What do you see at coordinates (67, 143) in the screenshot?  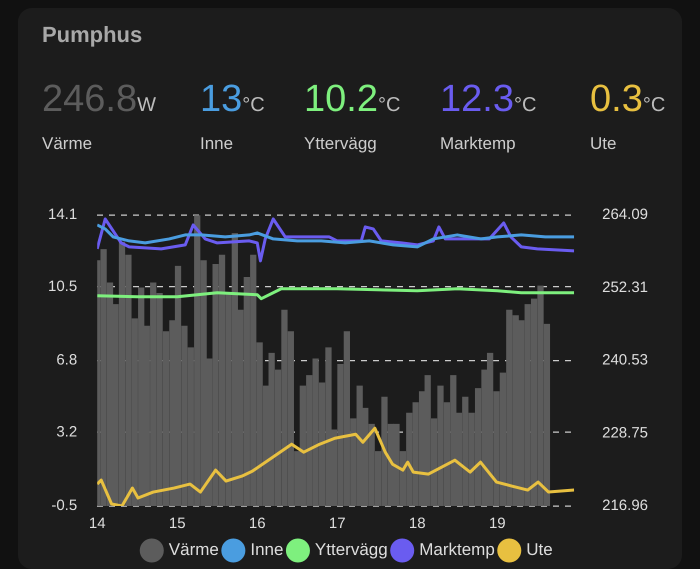 I see `text: Värme` at bounding box center [67, 143].